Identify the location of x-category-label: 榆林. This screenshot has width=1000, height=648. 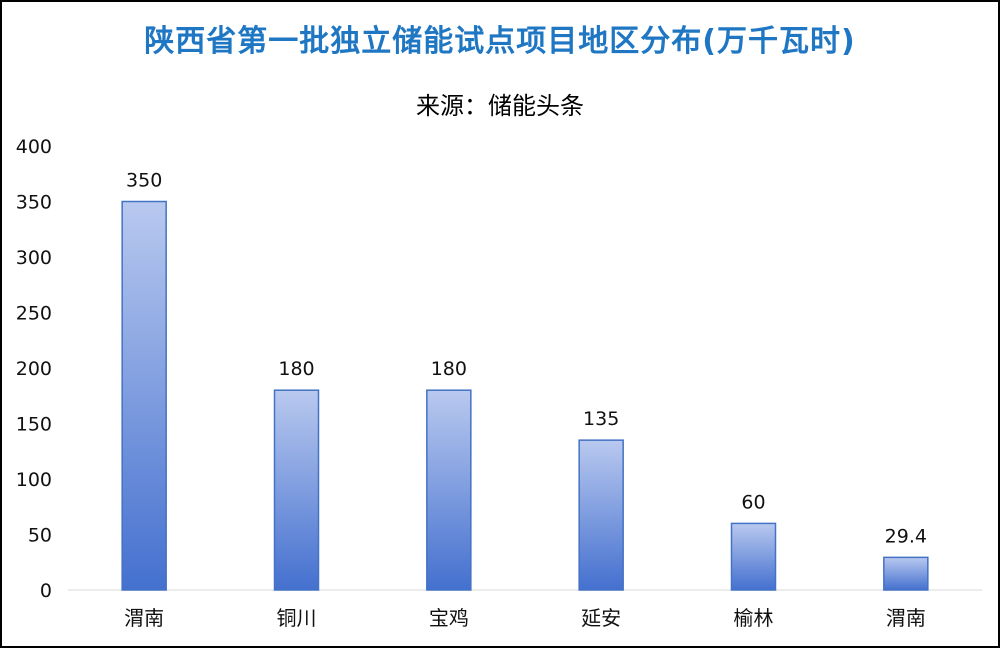
(754, 618).